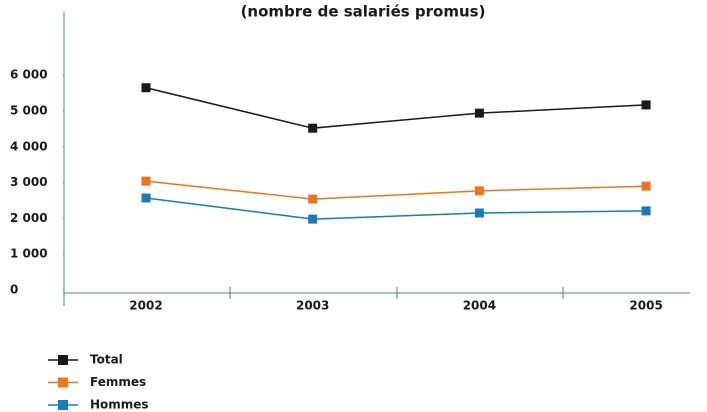 This screenshot has height=412, width=707. Describe the element at coordinates (145, 306) in the screenshot. I see `x-tick-label: 2002` at that location.